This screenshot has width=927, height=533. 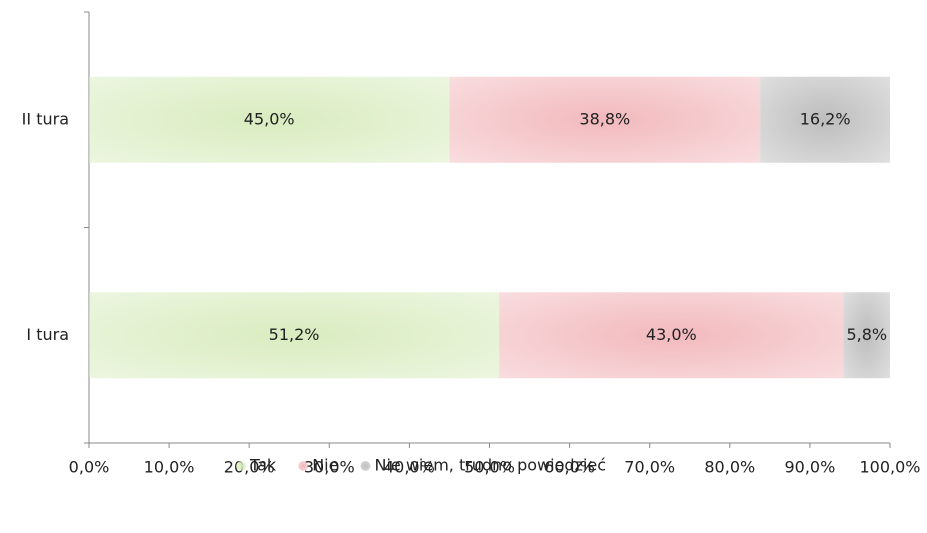 I want to click on legend-label: Tak, so click(x=263, y=465).